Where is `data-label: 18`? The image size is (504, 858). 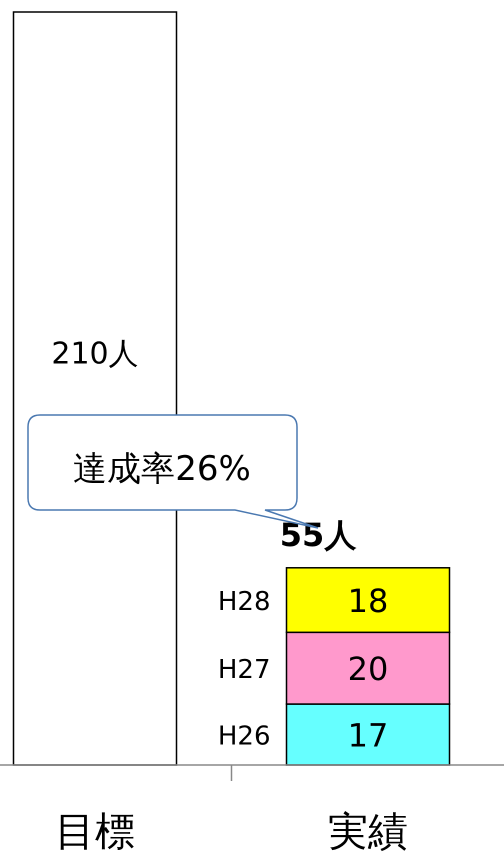
data-label: 18 is located at coordinates (368, 601).